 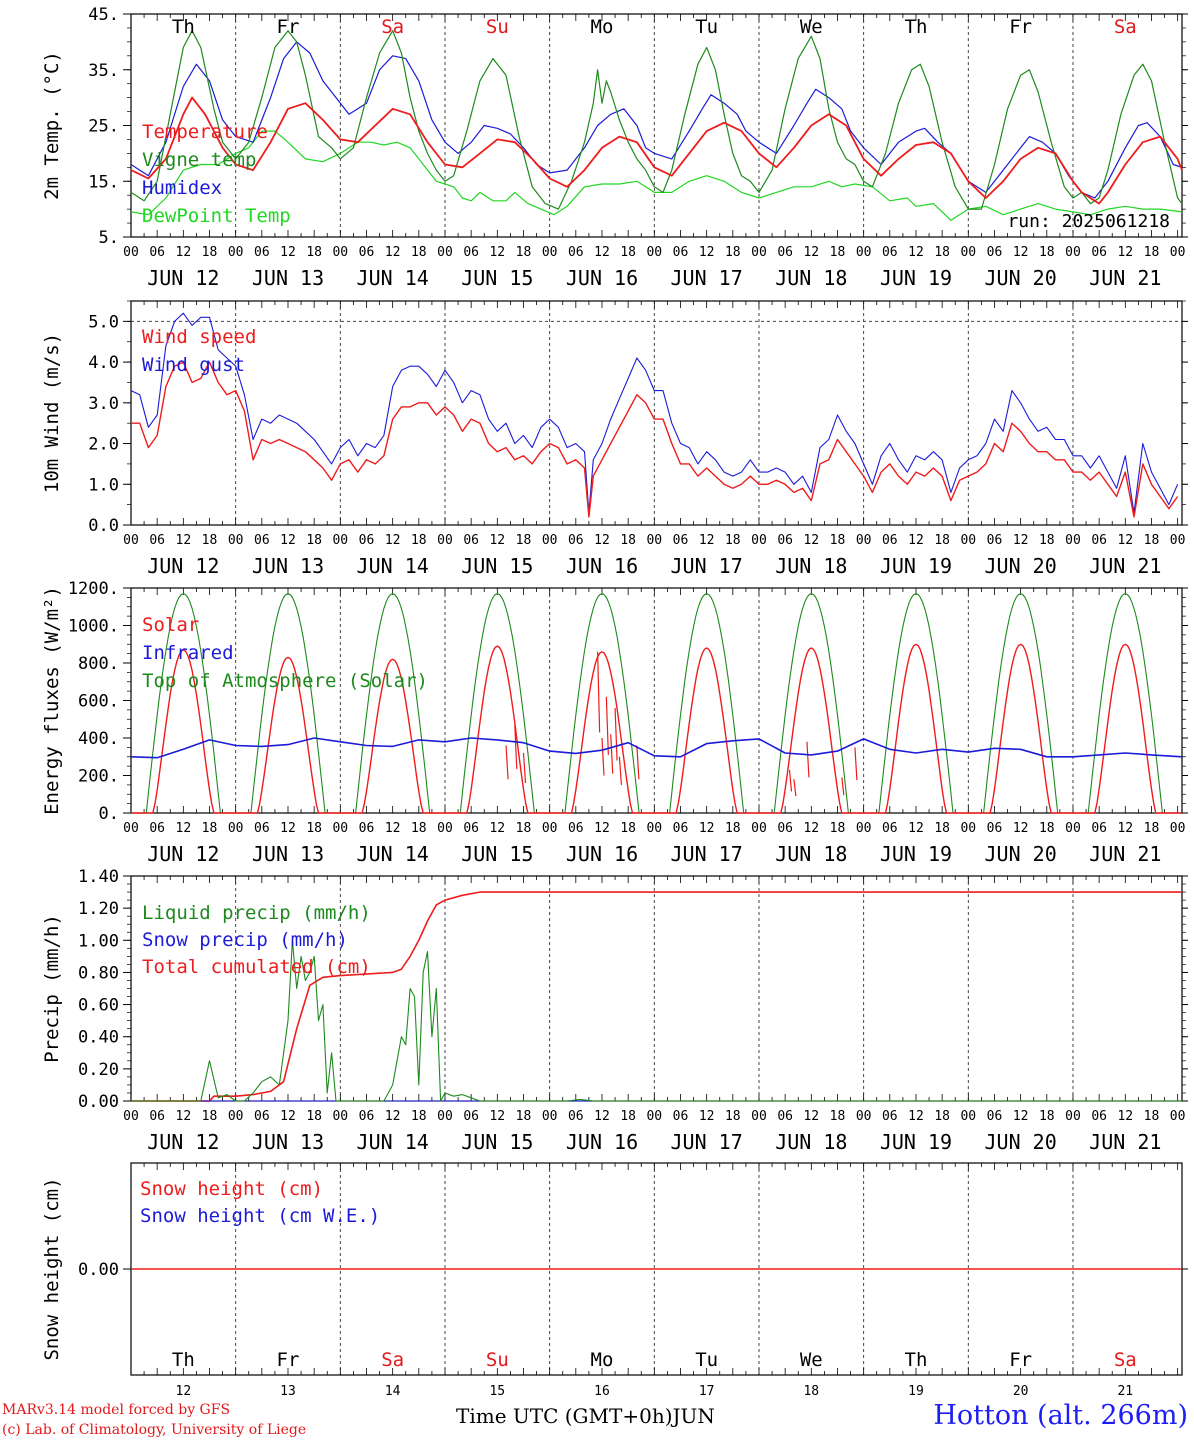 I want to click on series-line-vigne-temp, so click(x=656, y=120).